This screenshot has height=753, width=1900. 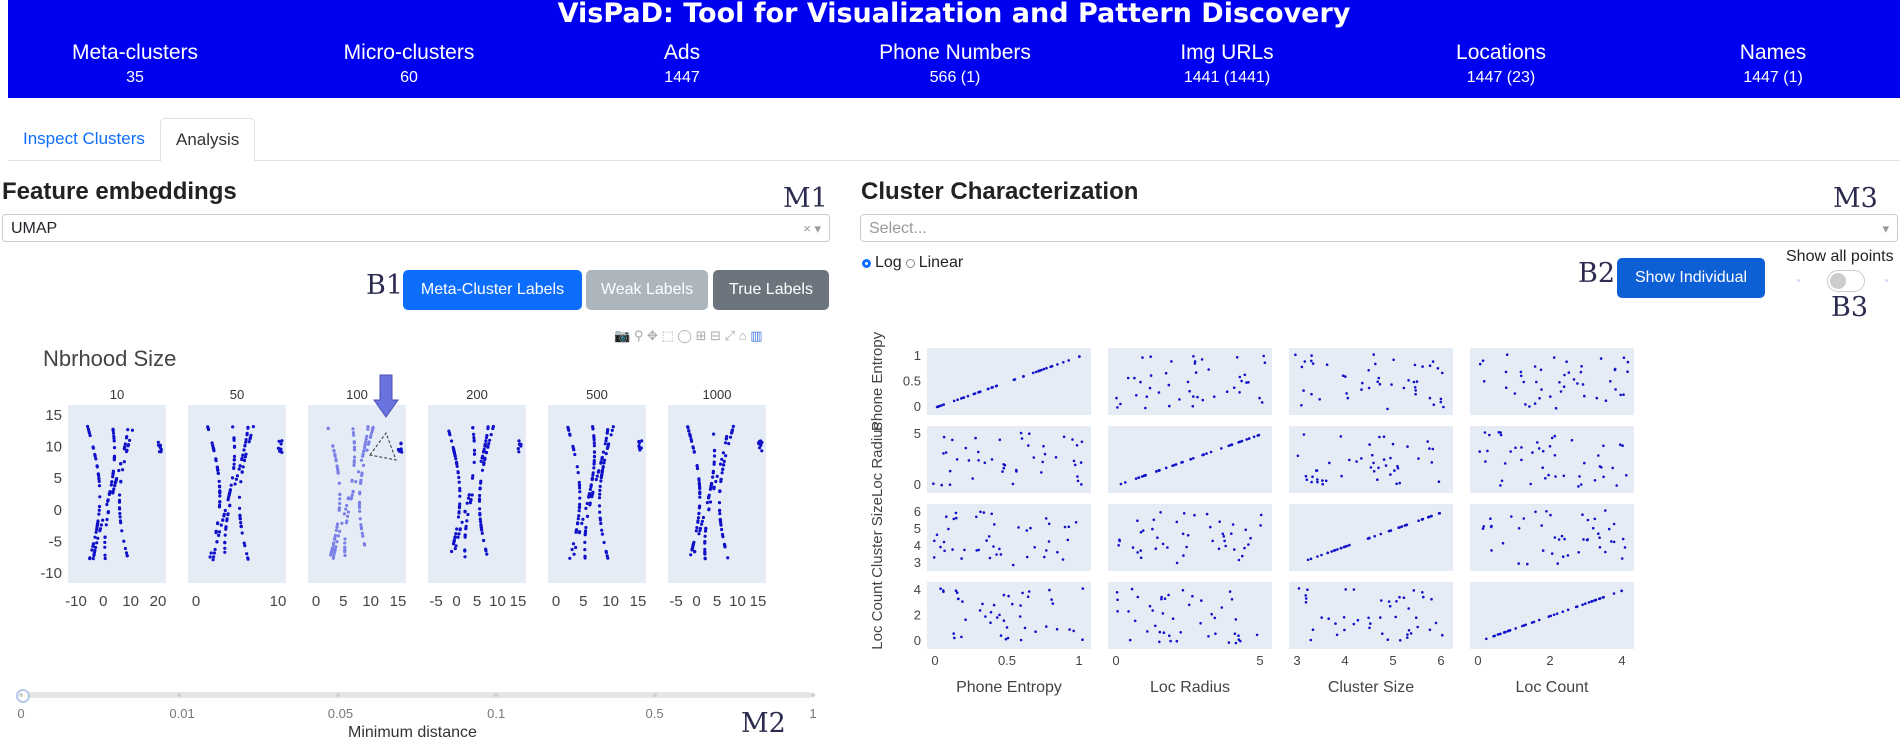 I want to click on true-labels-button: True Labels, so click(x=771, y=290).